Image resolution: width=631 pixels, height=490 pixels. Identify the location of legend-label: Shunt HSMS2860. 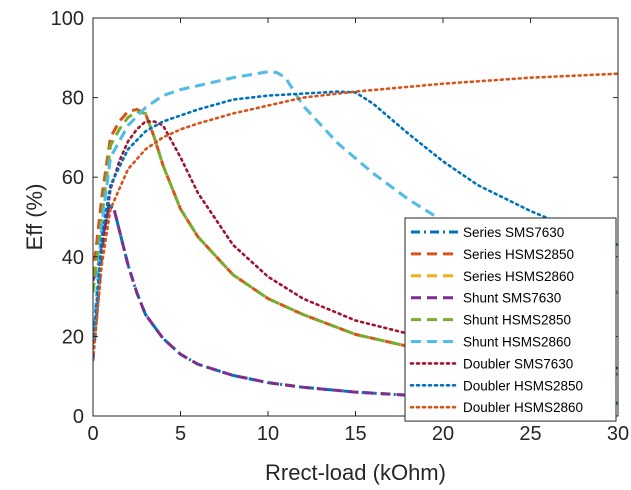
(517, 342).